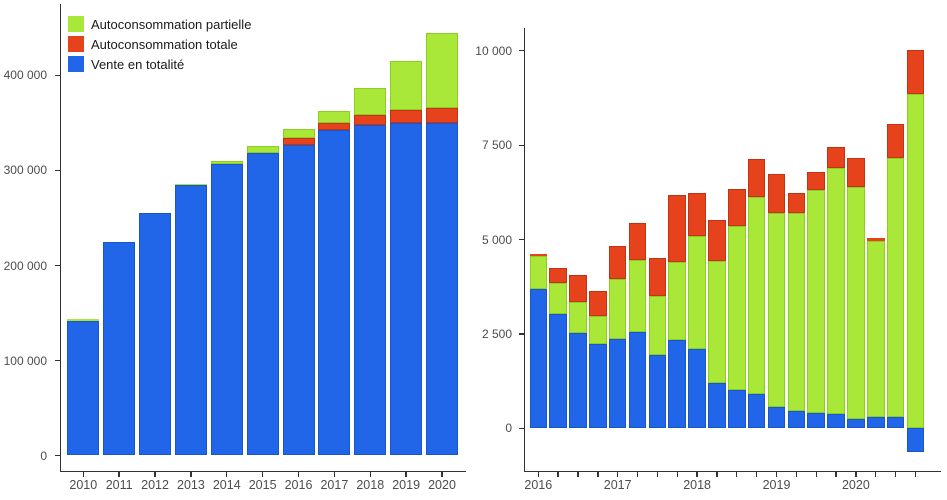 The height and width of the screenshot is (500, 947). Describe the element at coordinates (138, 64) in the screenshot. I see `legend-label-vente: Vente en totalité` at that location.